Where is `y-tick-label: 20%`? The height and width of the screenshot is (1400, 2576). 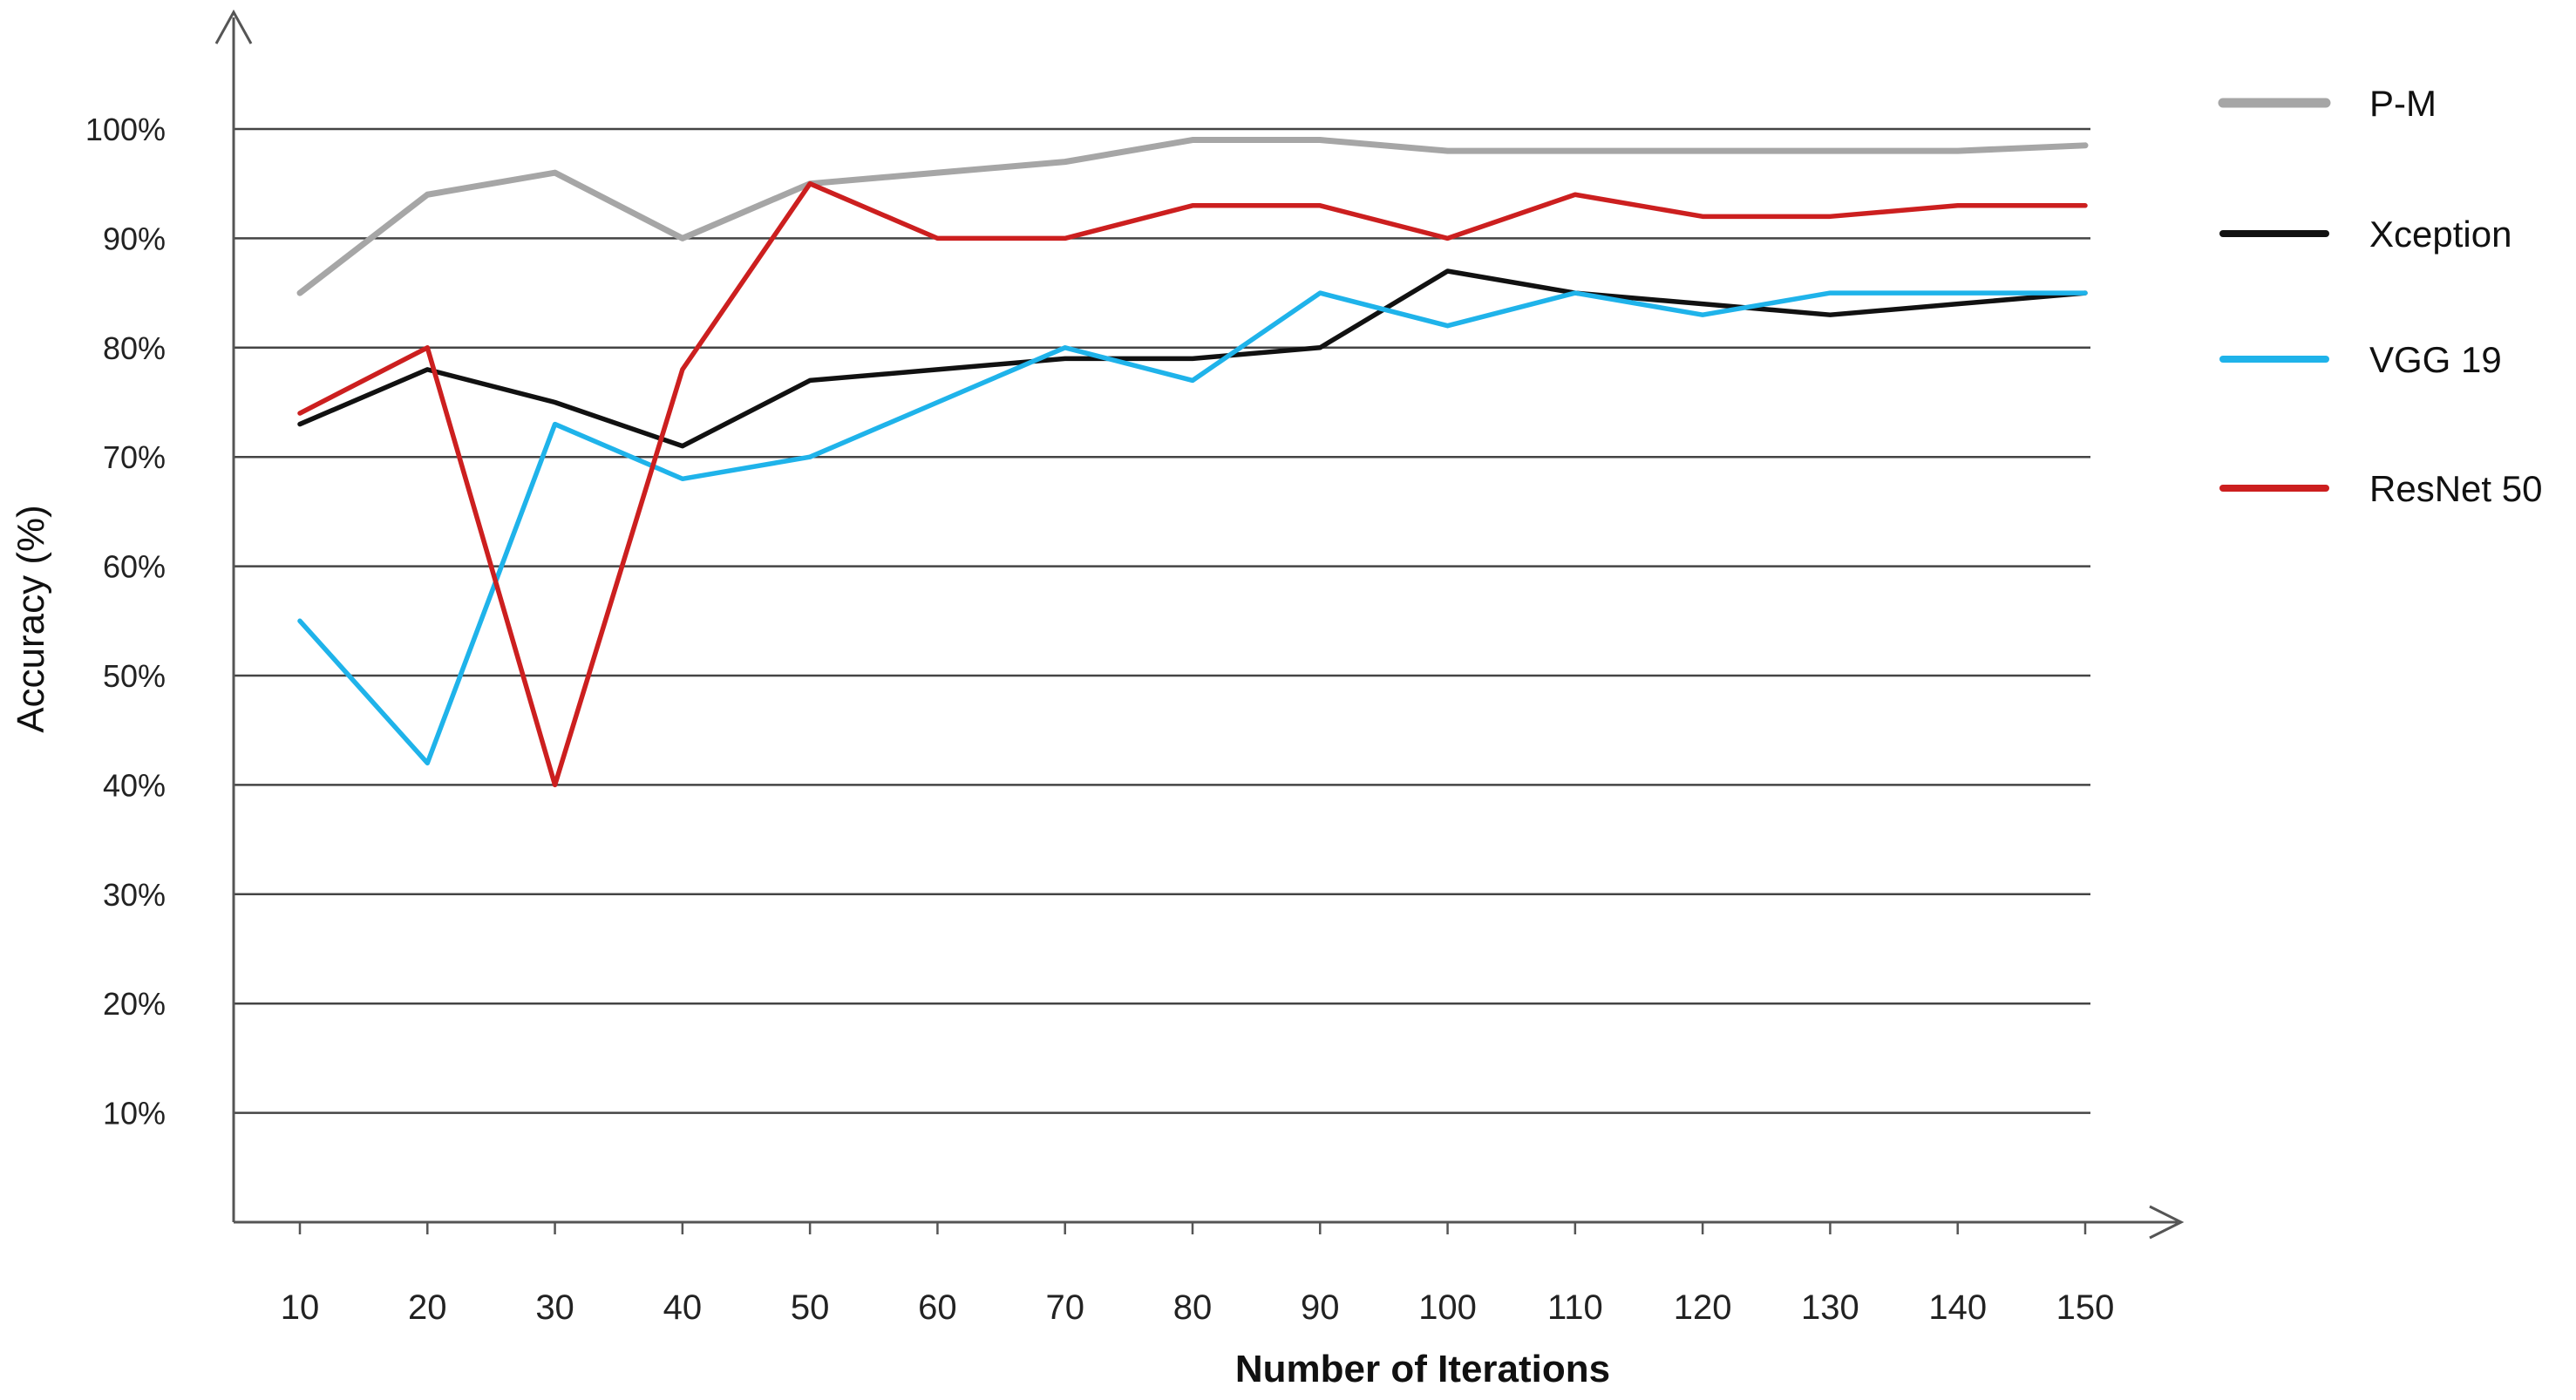
y-tick-label: 20% is located at coordinates (134, 1004).